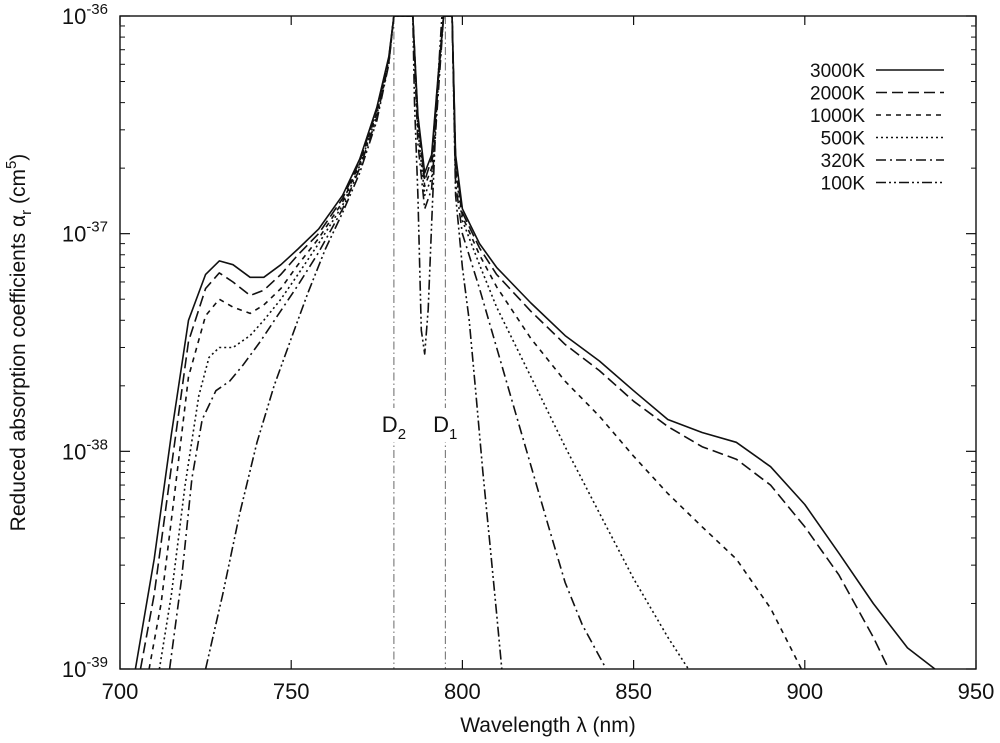 This screenshot has height=743, width=1000. What do you see at coordinates (843, 161) in the screenshot?
I see `legend-label-320K: 320K` at bounding box center [843, 161].